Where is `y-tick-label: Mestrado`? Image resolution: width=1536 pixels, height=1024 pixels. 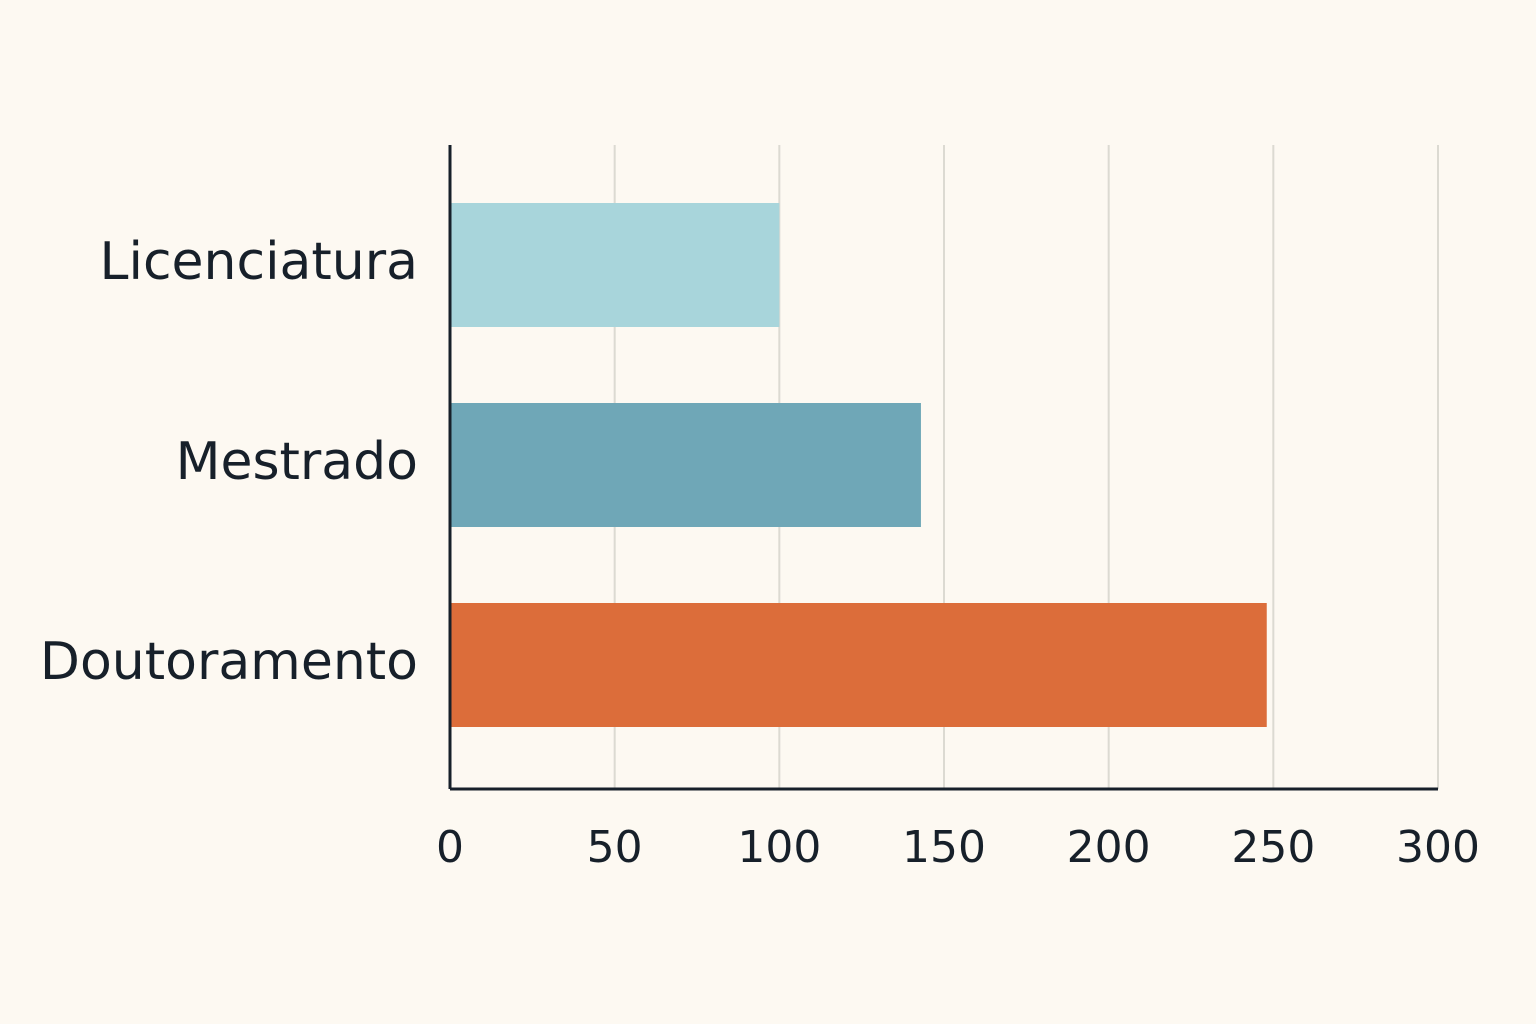
y-tick-label: Mestrado is located at coordinates (297, 462).